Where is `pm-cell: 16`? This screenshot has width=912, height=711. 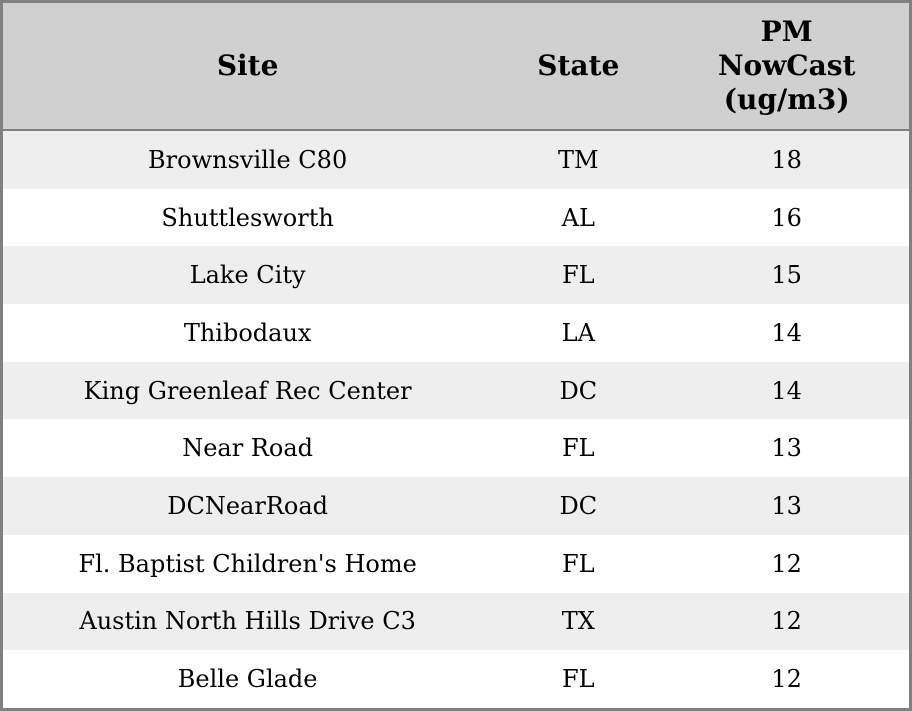
pm-cell: 16 is located at coordinates (786, 217).